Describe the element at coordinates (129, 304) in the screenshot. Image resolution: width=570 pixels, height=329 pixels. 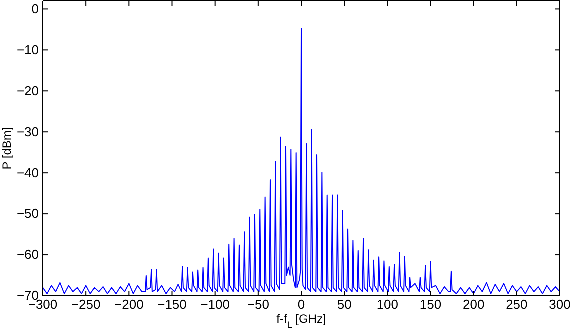
I see `x-tick-label: −200` at that location.